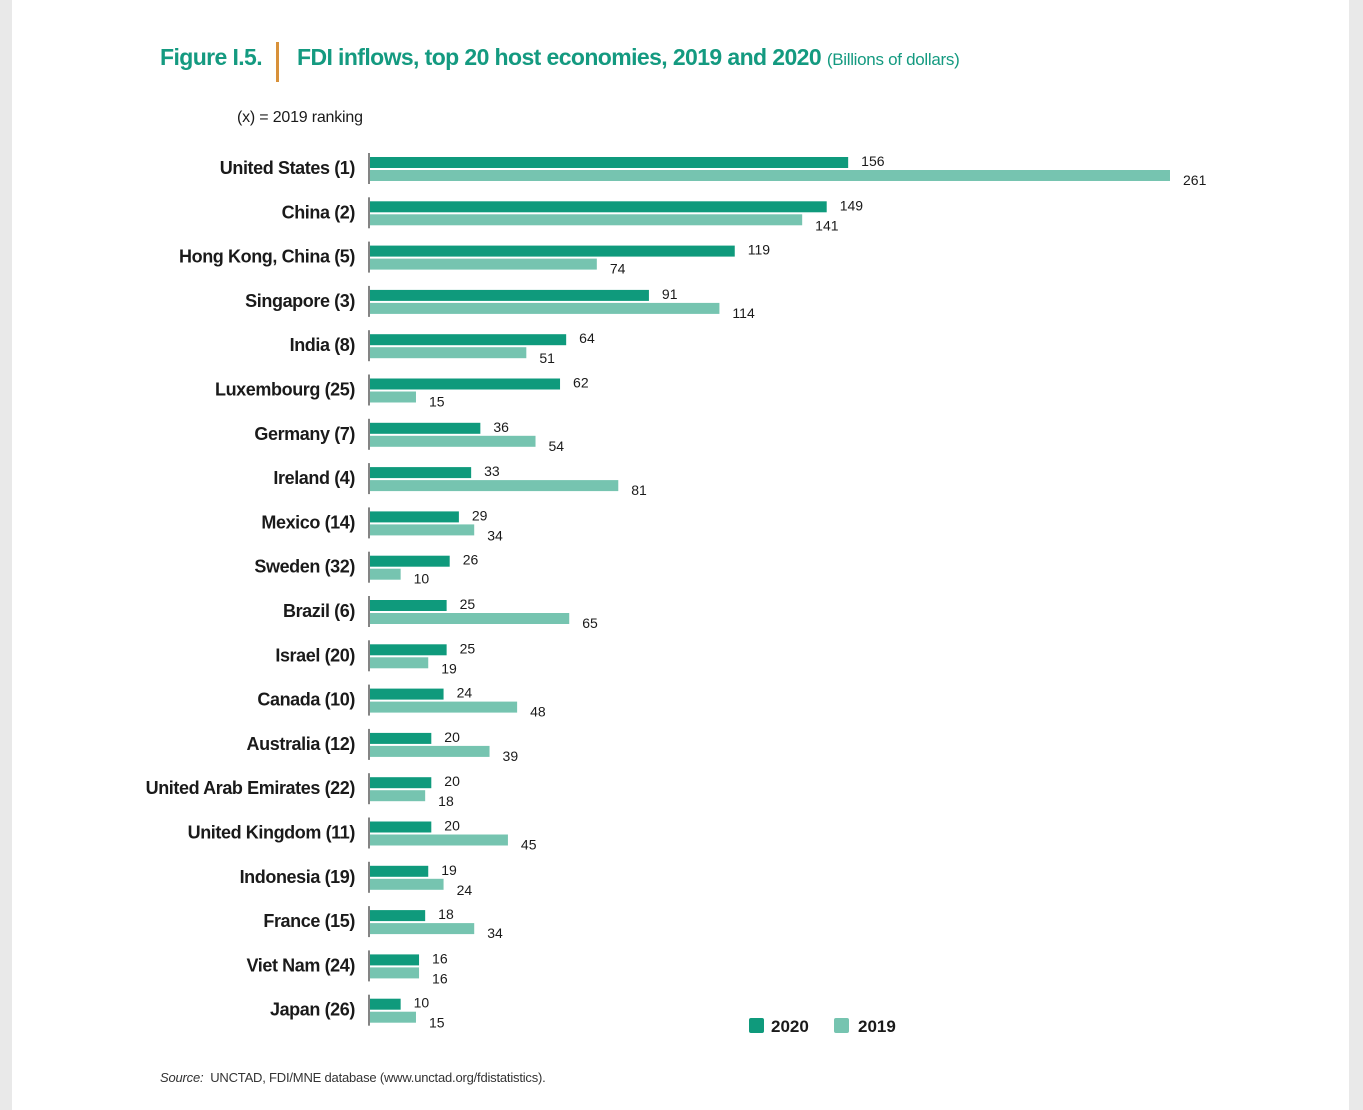 The height and width of the screenshot is (1110, 1363). I want to click on category-label-brazil-6: Brazil (6), so click(319, 611).